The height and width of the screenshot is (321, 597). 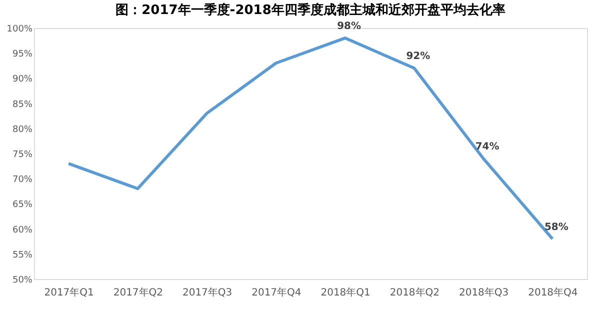 What do you see at coordinates (415, 292) in the screenshot?
I see `x-tick-label: 2018年Q2` at bounding box center [415, 292].